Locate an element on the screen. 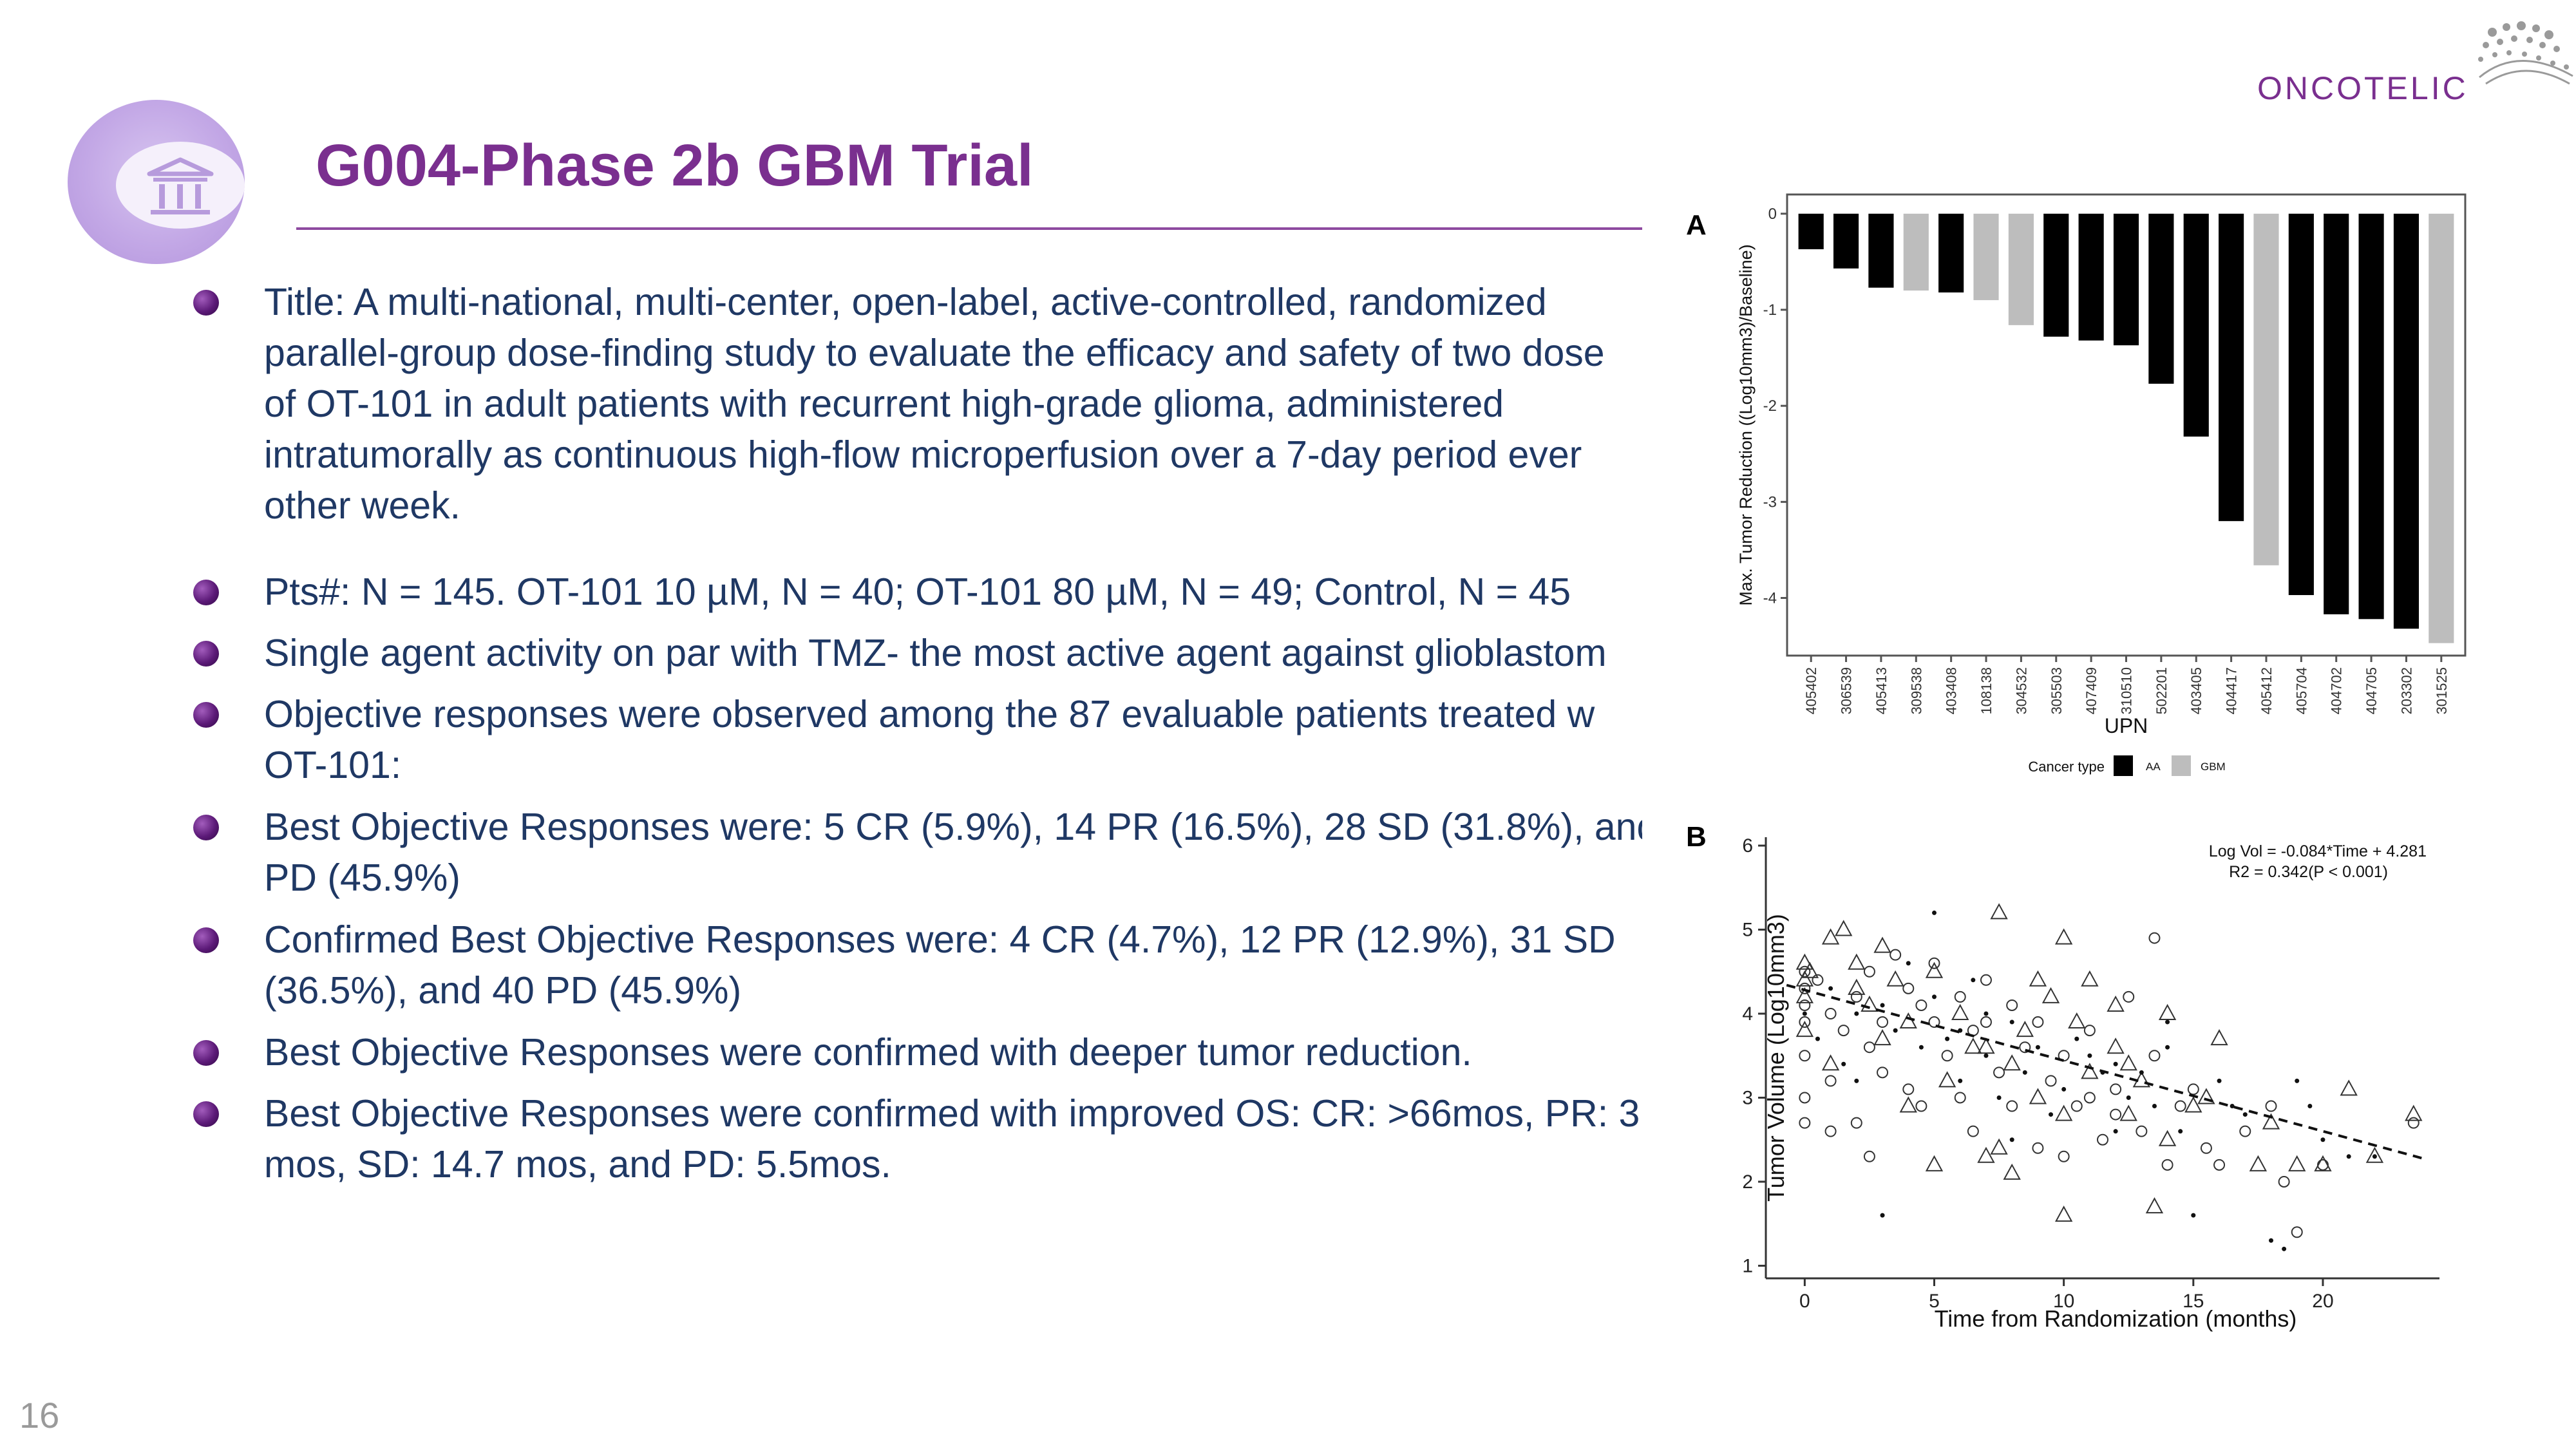 The width and height of the screenshot is (2576, 1449). x-tick-label-a: 407409 is located at coordinates (2091, 690).